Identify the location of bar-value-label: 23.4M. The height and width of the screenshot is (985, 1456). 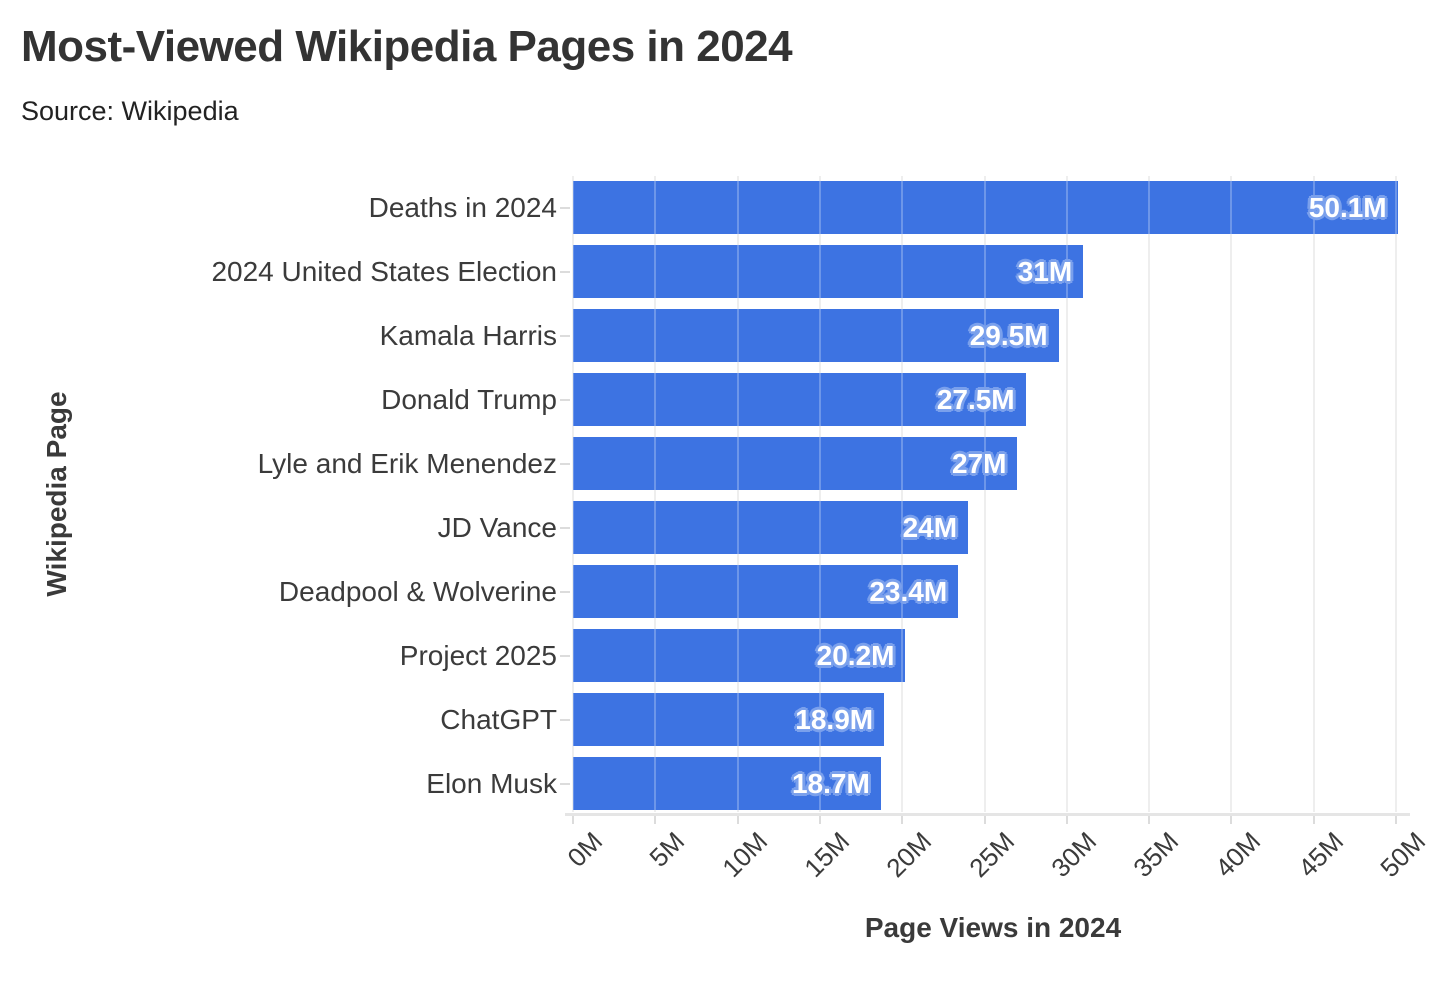
(908, 591).